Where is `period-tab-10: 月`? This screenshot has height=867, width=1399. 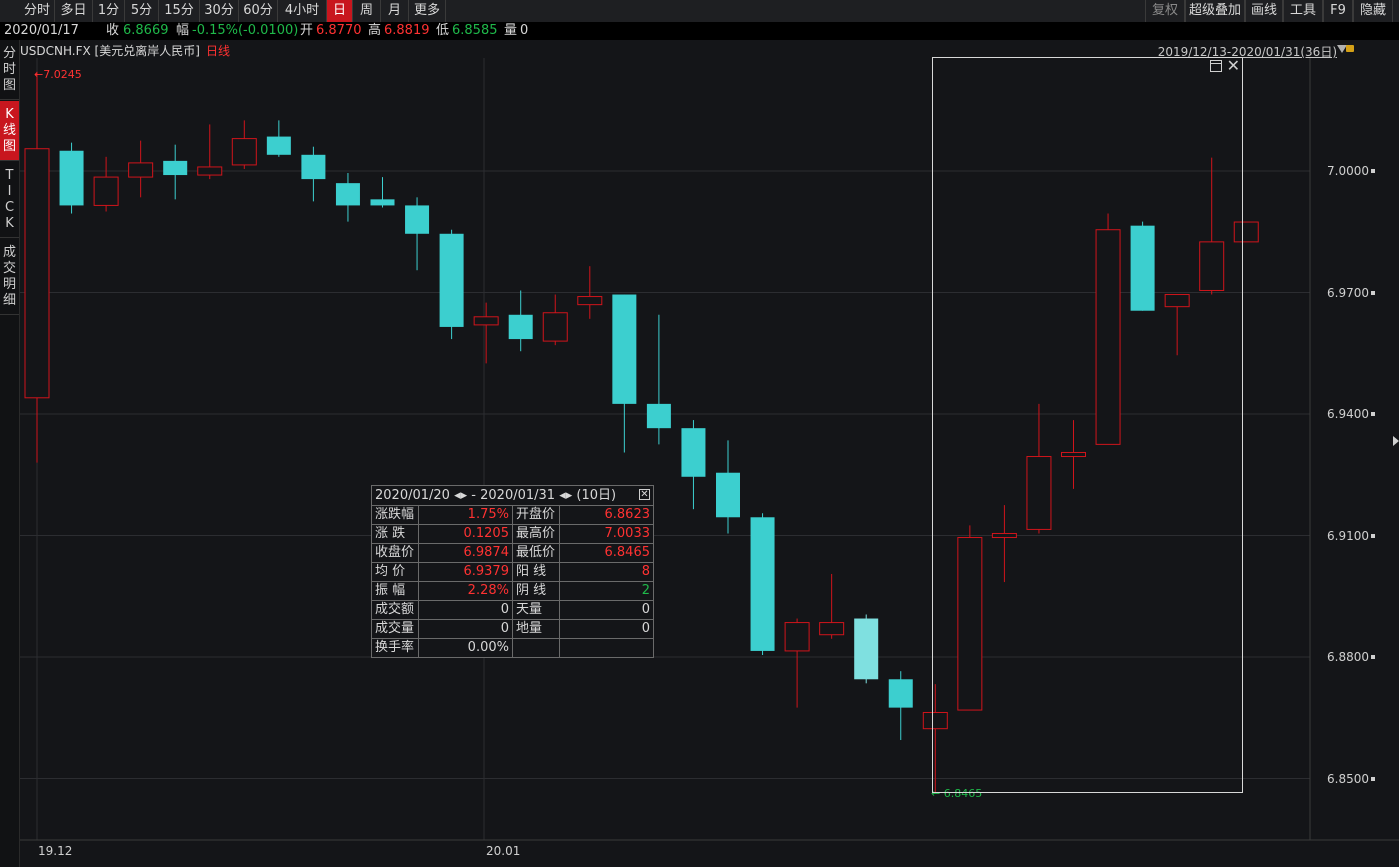
period-tab-10: 月 is located at coordinates (395, 11).